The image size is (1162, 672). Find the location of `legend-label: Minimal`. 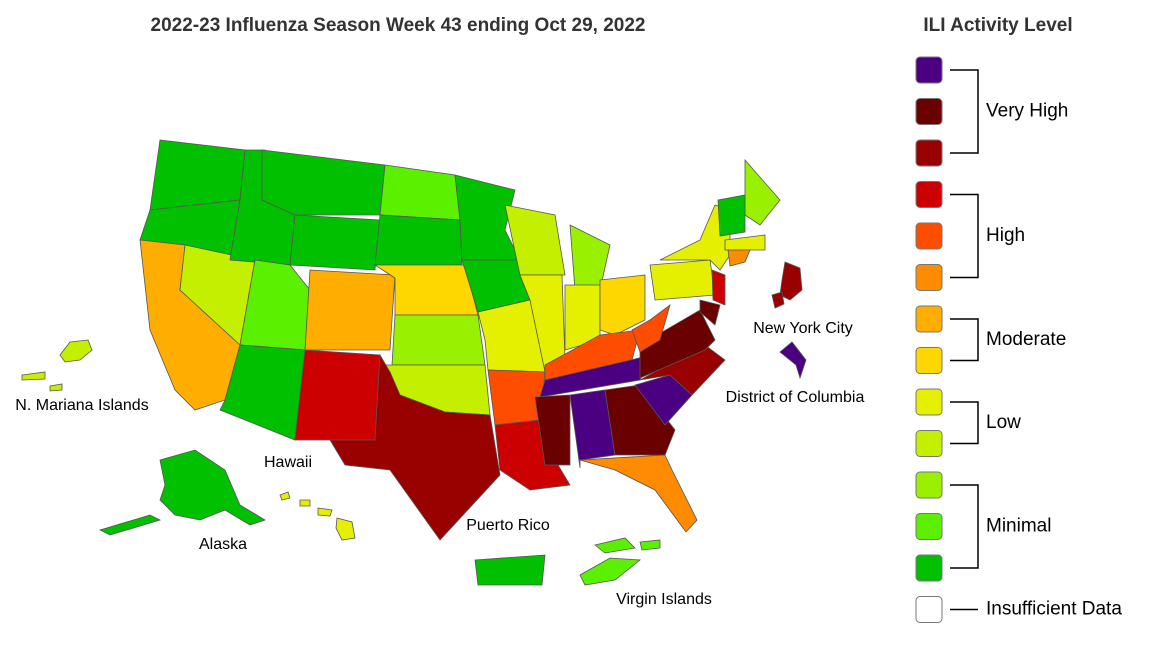

legend-label: Minimal is located at coordinates (1018, 526).